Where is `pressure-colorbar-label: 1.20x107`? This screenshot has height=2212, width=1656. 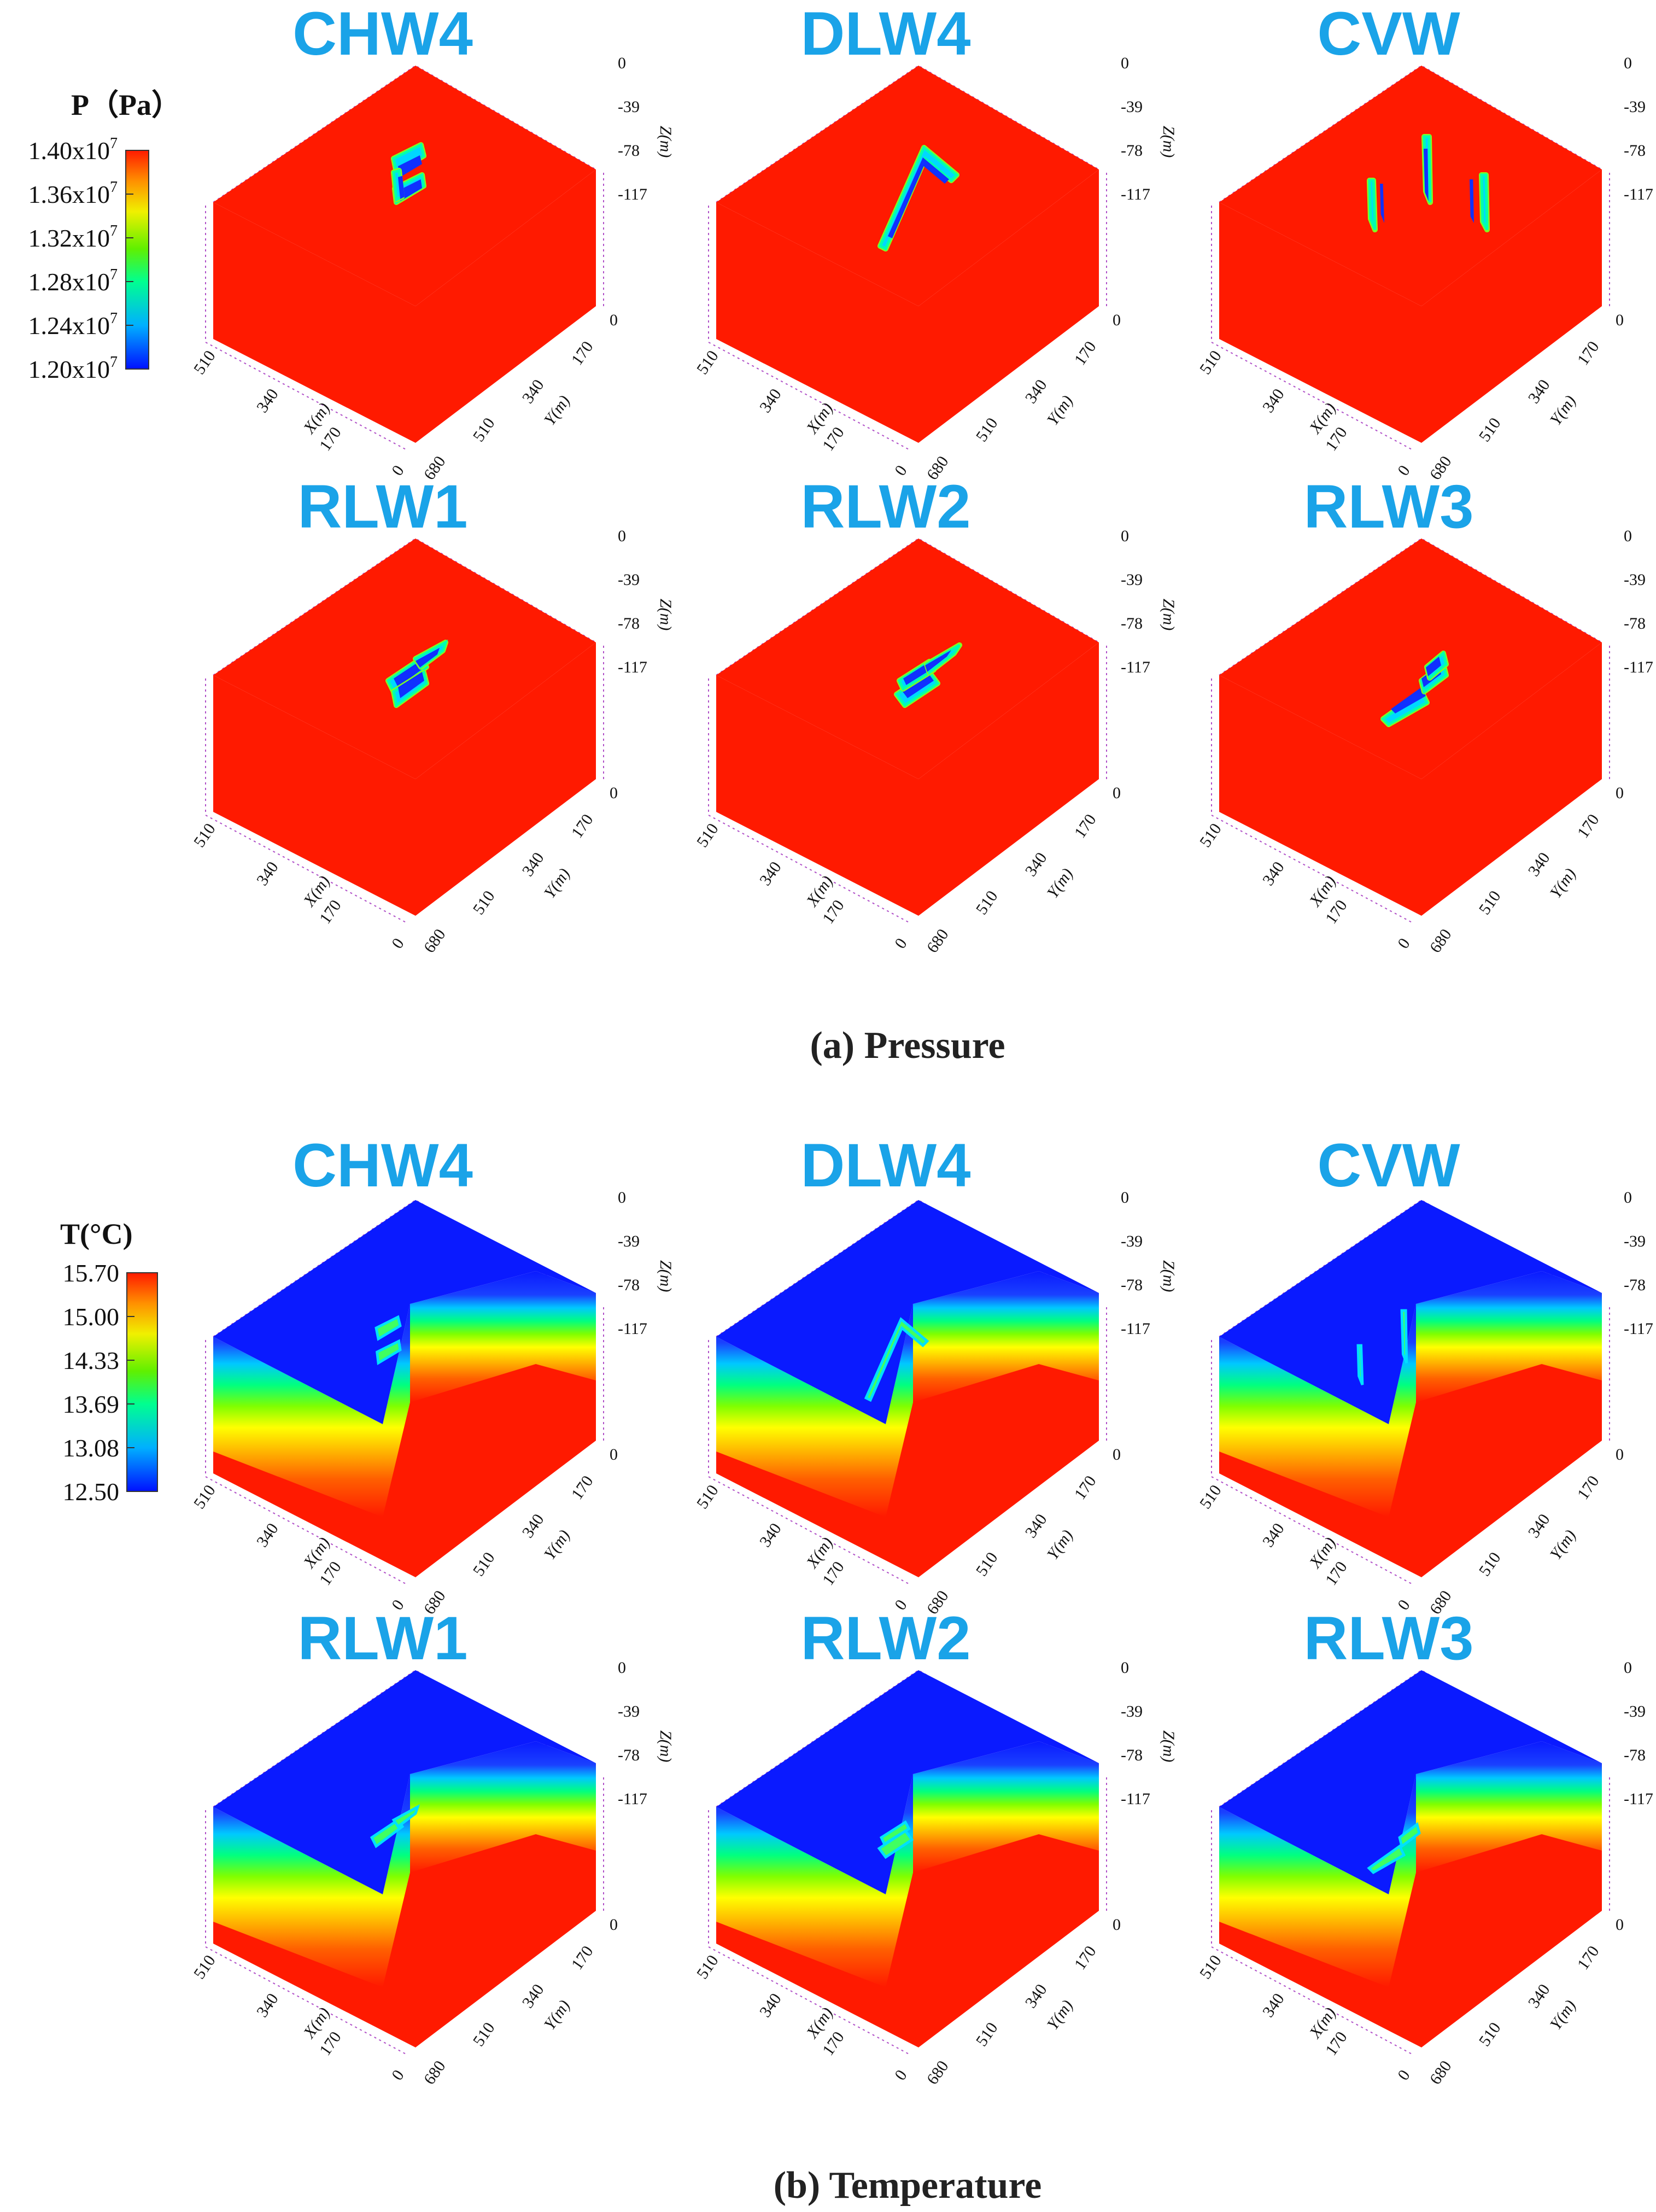
pressure-colorbar-label: 1.20x107 is located at coordinates (73, 368).